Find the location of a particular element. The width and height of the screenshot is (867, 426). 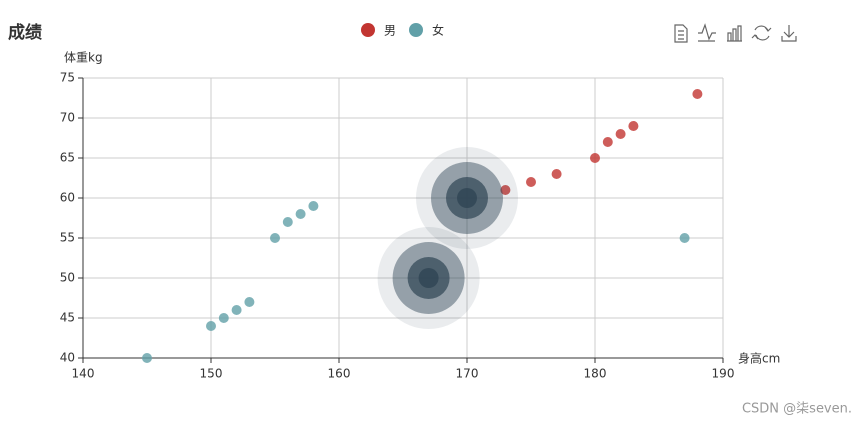

x-tick-label: 190 is located at coordinates (723, 374).